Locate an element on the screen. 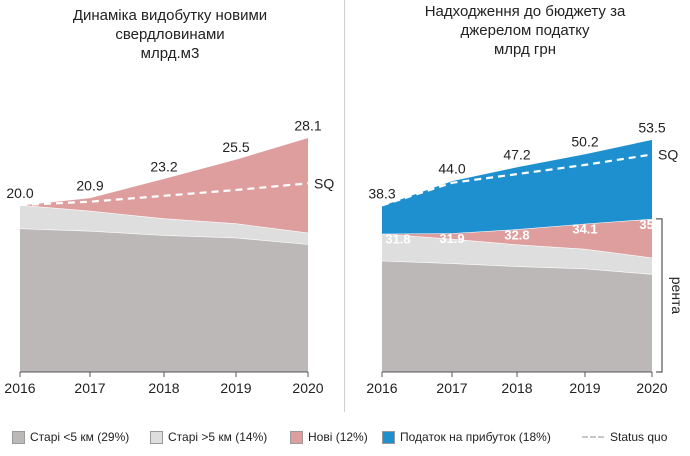 Image resolution: width=690 pixels, height=456 pixels. legend-item-old-over-5km: Старі >5 км (14%) is located at coordinates (208, 437).